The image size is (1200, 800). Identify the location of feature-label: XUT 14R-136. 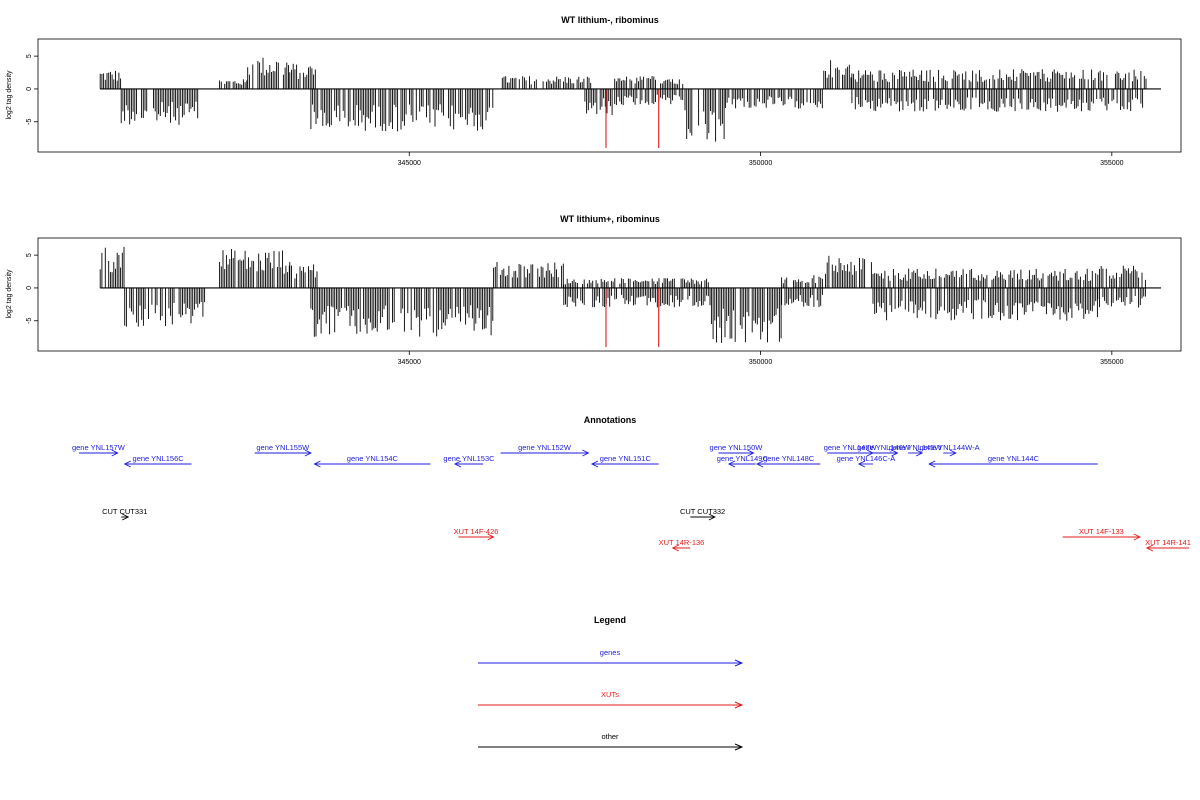
(682, 542).